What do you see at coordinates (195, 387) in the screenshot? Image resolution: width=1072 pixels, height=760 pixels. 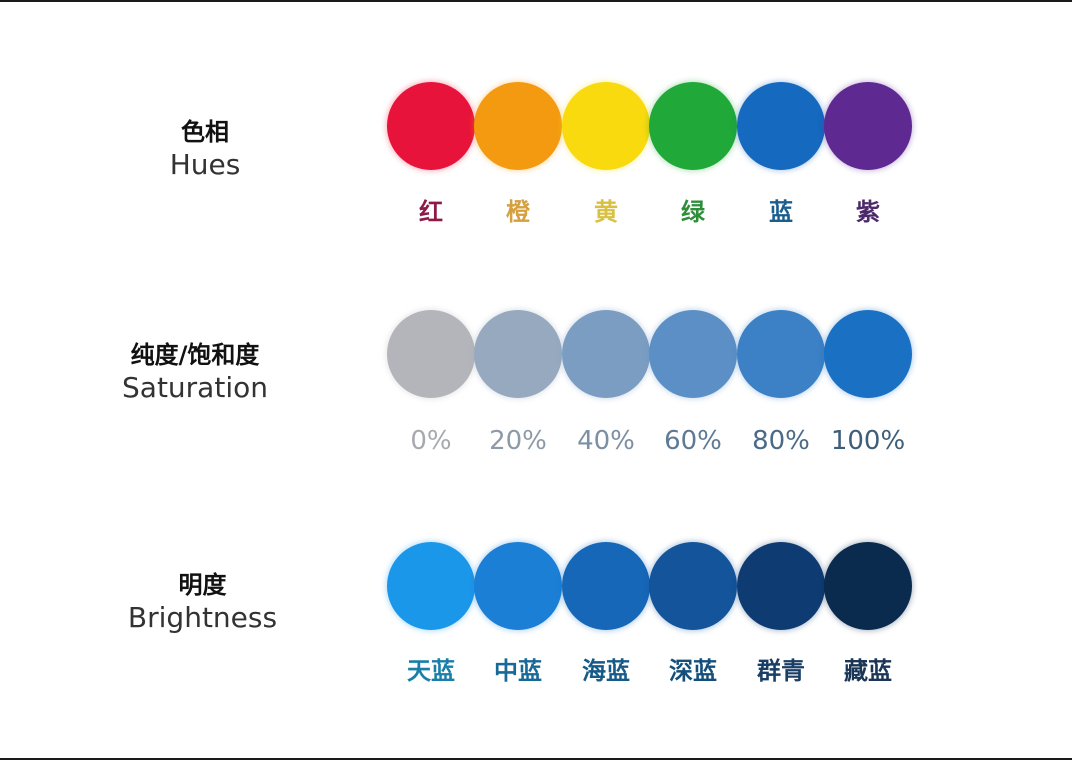 I see `saturation-title-en: Saturation` at bounding box center [195, 387].